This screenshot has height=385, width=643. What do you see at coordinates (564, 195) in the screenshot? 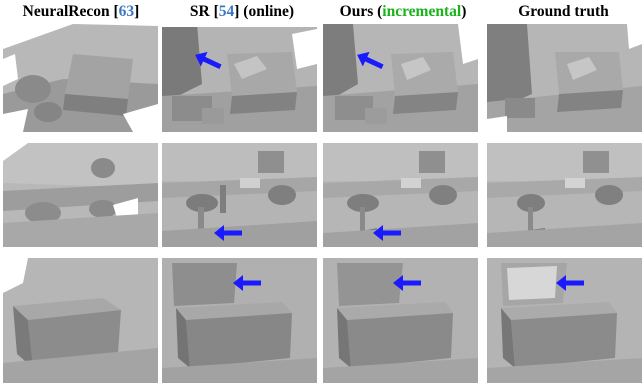
I see `render-office-ground-truth` at bounding box center [564, 195].